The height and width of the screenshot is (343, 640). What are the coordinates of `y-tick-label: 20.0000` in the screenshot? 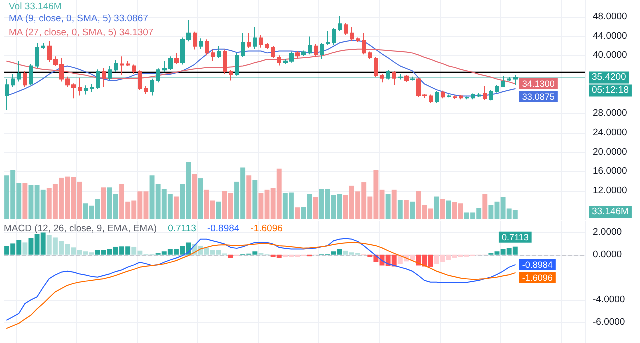 It's located at (610, 152).